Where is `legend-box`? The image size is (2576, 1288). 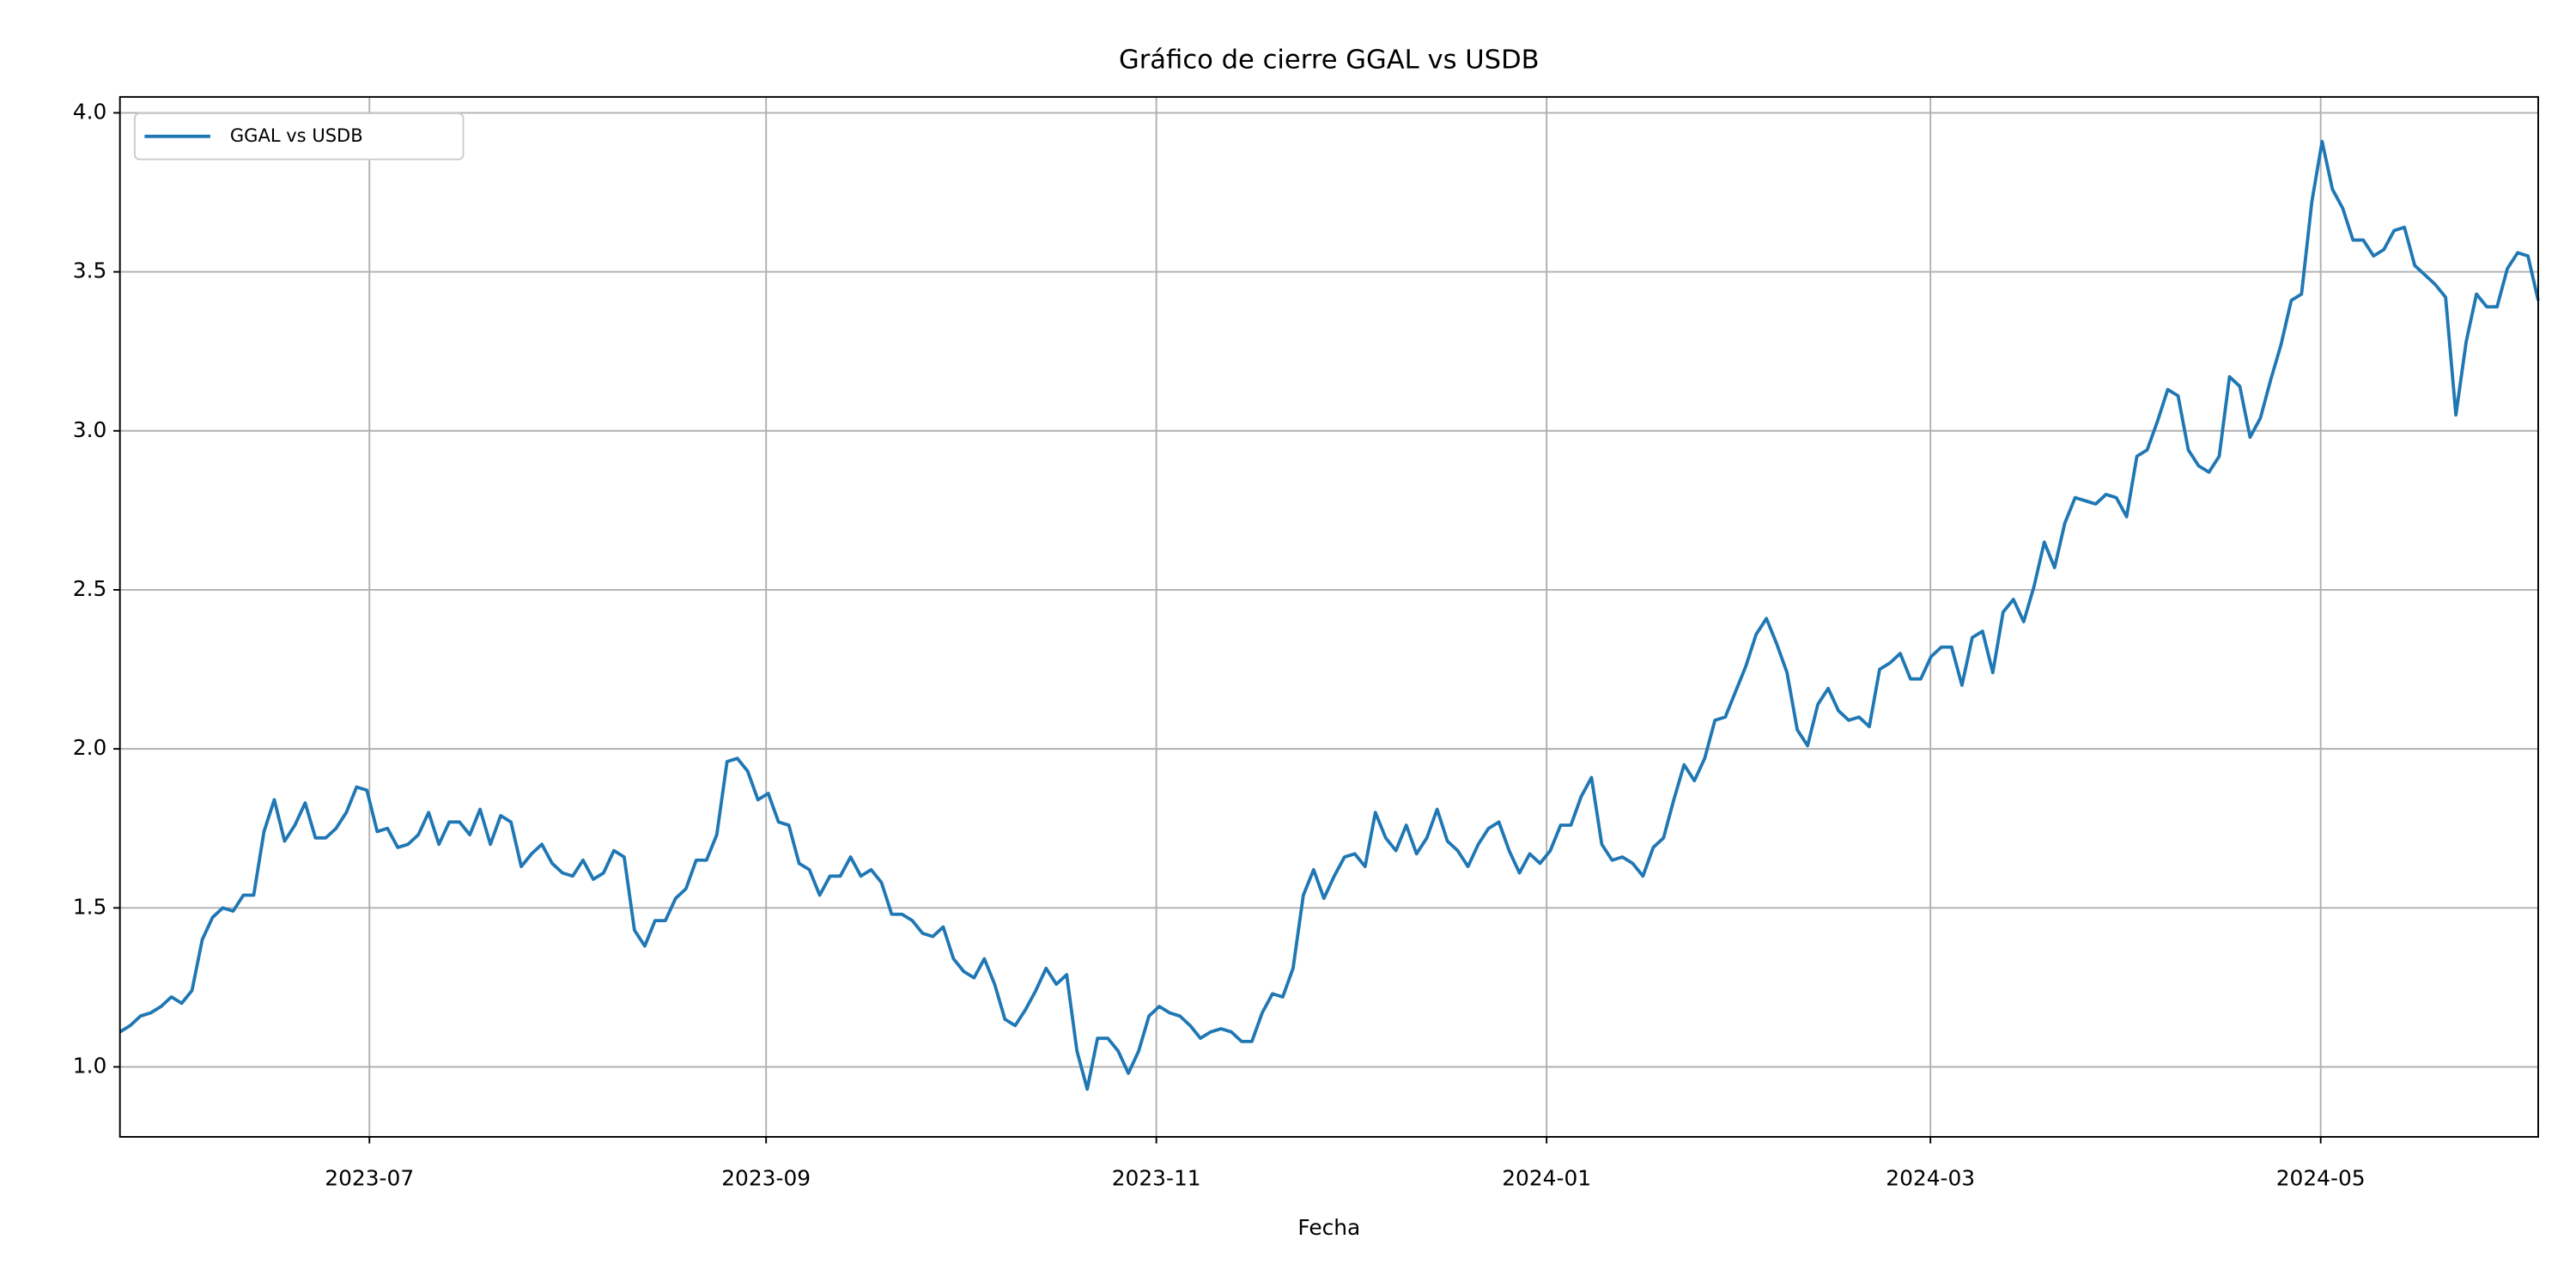 legend-box is located at coordinates (299, 137).